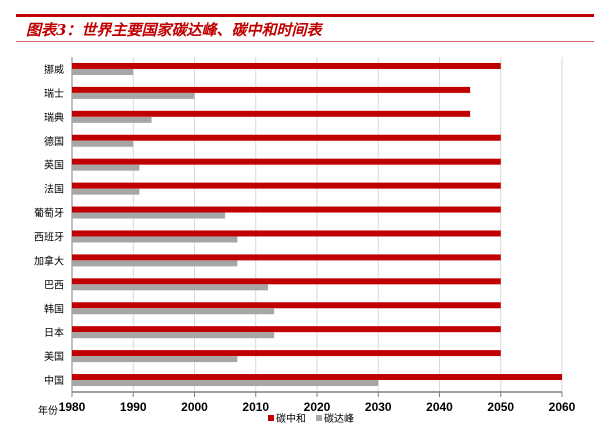 The width and height of the screenshot is (600, 438). I want to click on category-label: 德国, so click(54, 141).